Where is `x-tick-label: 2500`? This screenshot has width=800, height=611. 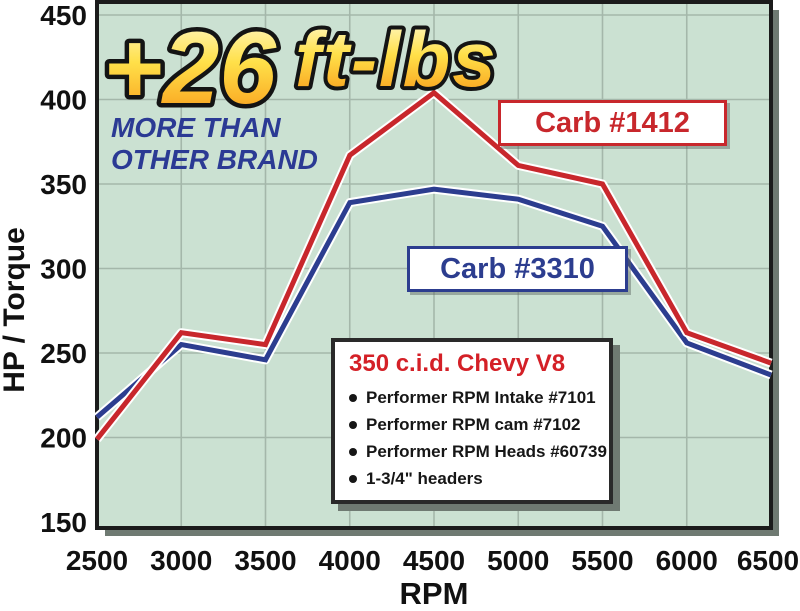
x-tick-label: 2500 is located at coordinates (97, 560).